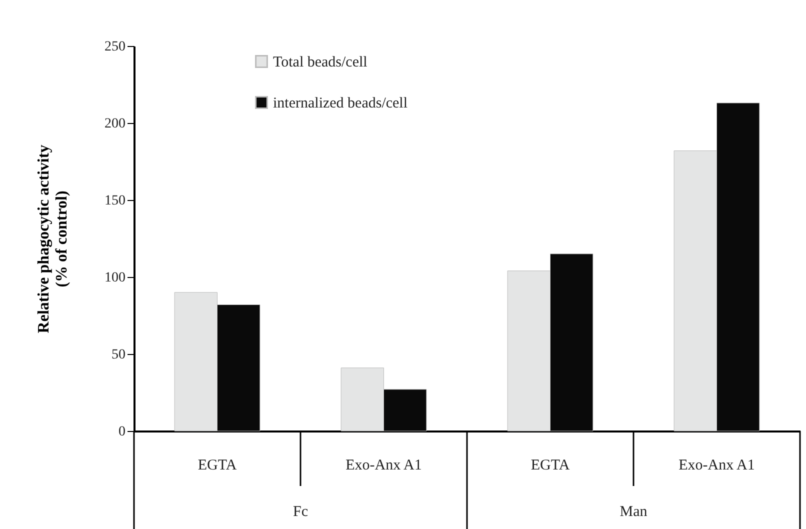 This screenshot has width=806, height=529. I want to click on y-tick-label: 150, so click(115, 201).